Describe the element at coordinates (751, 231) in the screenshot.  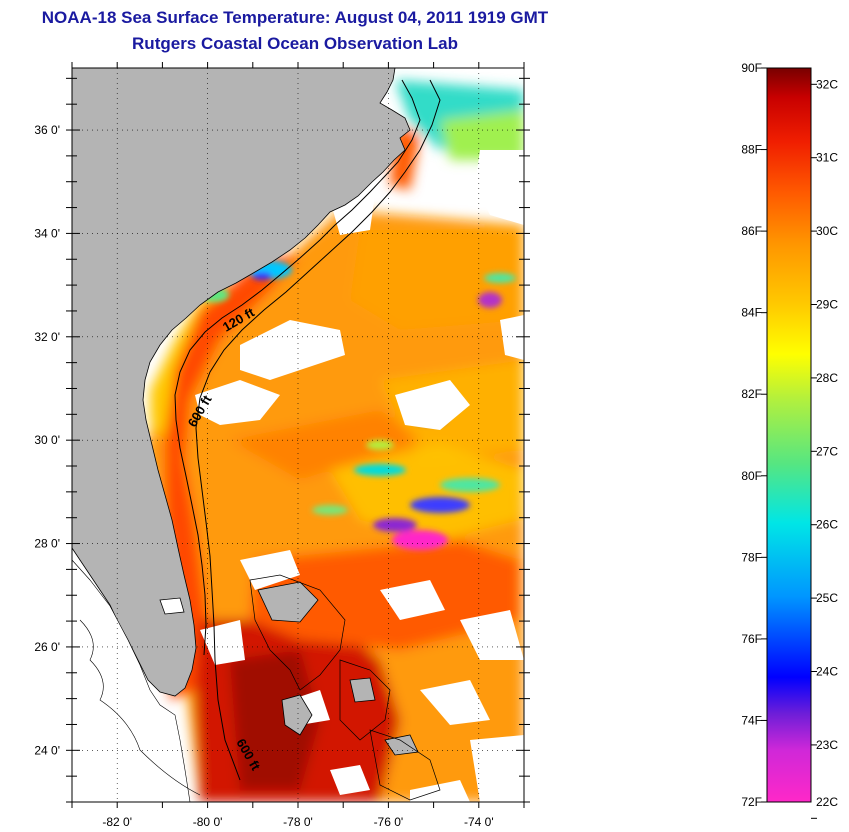
I see `colorbar-f-label: 86F` at that location.